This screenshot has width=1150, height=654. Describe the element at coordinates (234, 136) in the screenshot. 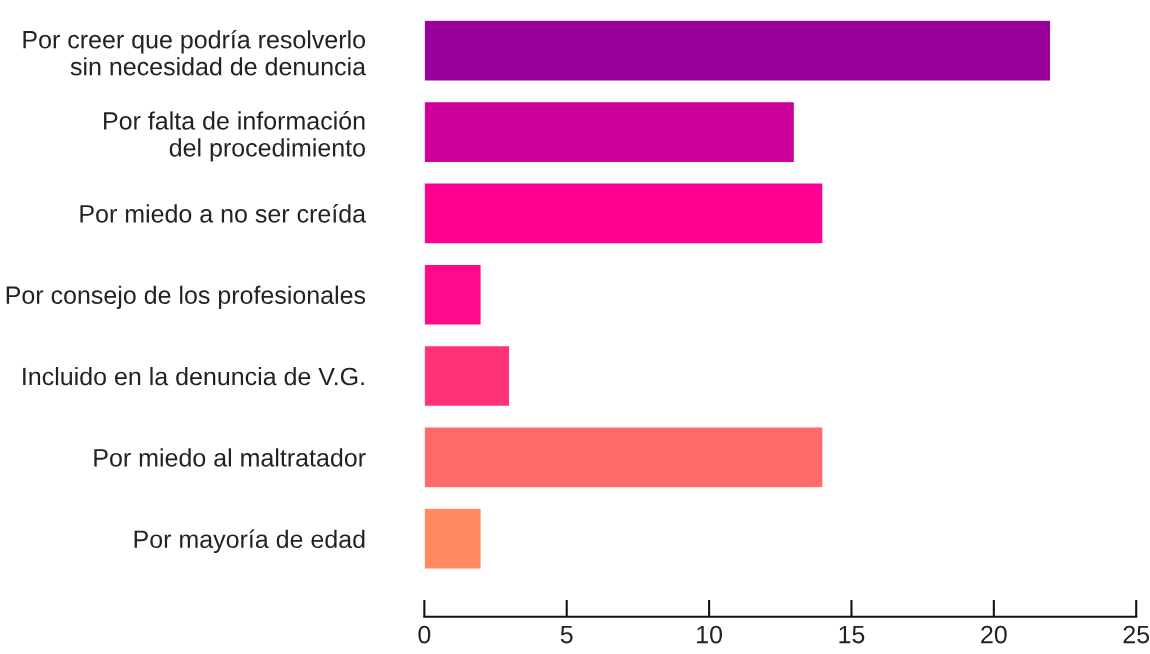

I see `y-tick-label: Por falta de información del procedimiento` at that location.